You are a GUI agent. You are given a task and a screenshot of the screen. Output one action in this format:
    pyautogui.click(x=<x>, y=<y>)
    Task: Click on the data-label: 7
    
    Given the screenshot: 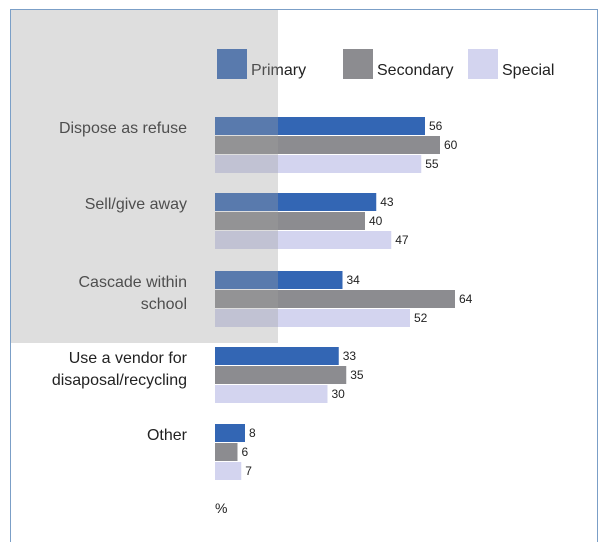 What is the action you would take?
    pyautogui.click(x=248, y=471)
    